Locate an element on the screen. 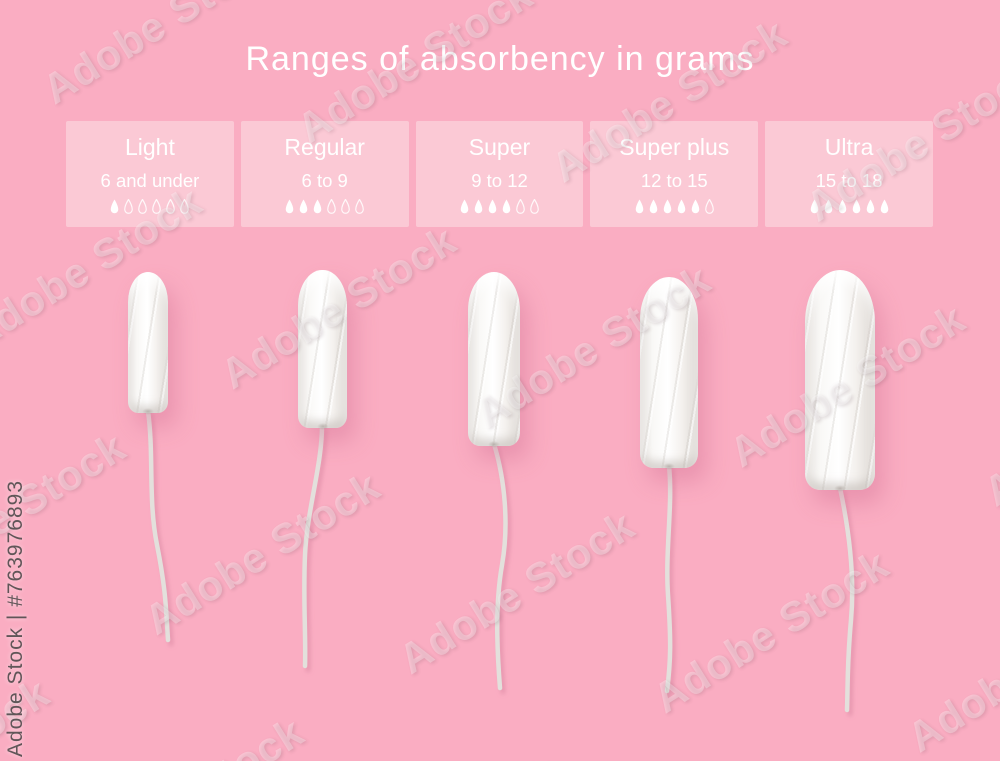 Image resolution: width=1000 pixels, height=761 pixels. absorbency-cell-regular: Regular 6 to 9 is located at coordinates (324, 174).